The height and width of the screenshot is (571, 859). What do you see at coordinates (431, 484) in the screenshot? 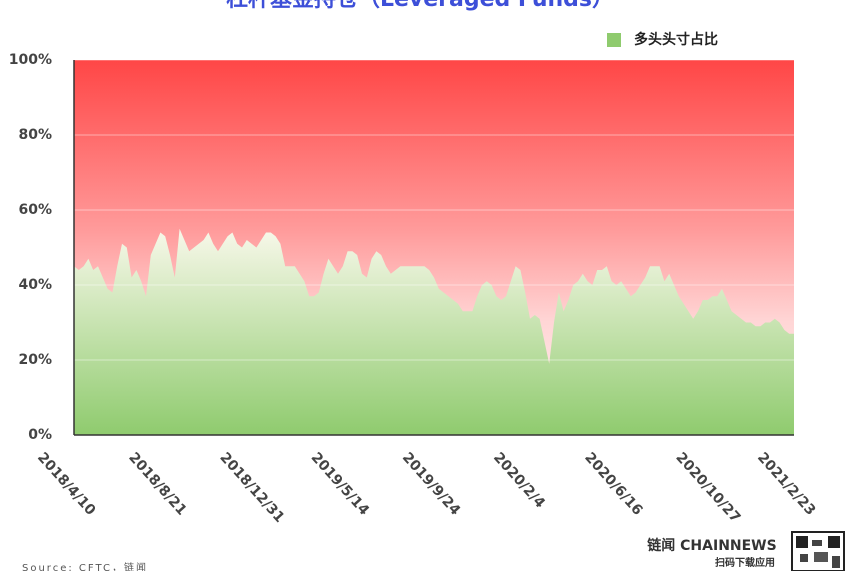
I see `x-tick-label: 2019/9/24` at bounding box center [431, 484].